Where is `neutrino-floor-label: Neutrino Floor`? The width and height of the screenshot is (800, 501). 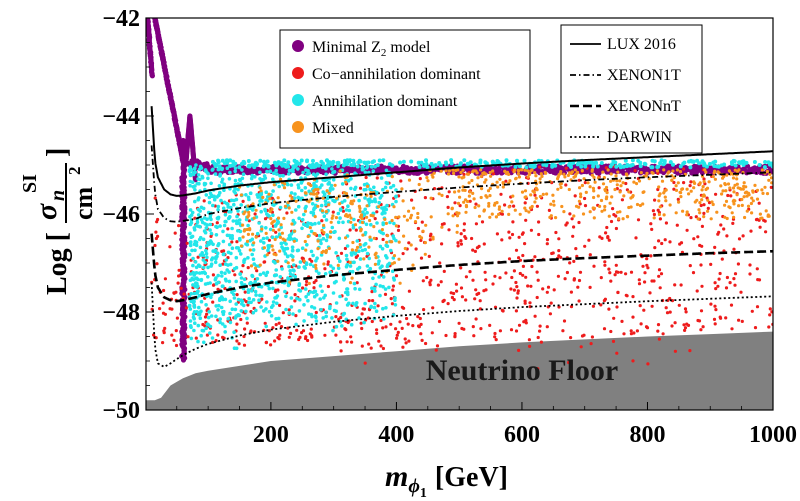 neutrino-floor-label: Neutrino Floor is located at coordinates (522, 370).